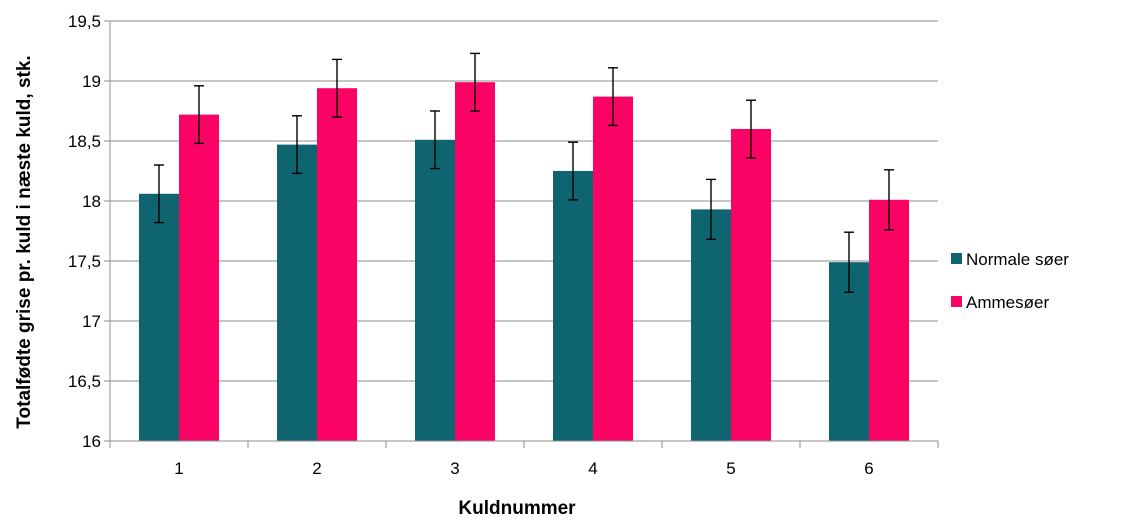  What do you see at coordinates (91, 81) in the screenshot?
I see `y-tick-label: 19` at bounding box center [91, 81].